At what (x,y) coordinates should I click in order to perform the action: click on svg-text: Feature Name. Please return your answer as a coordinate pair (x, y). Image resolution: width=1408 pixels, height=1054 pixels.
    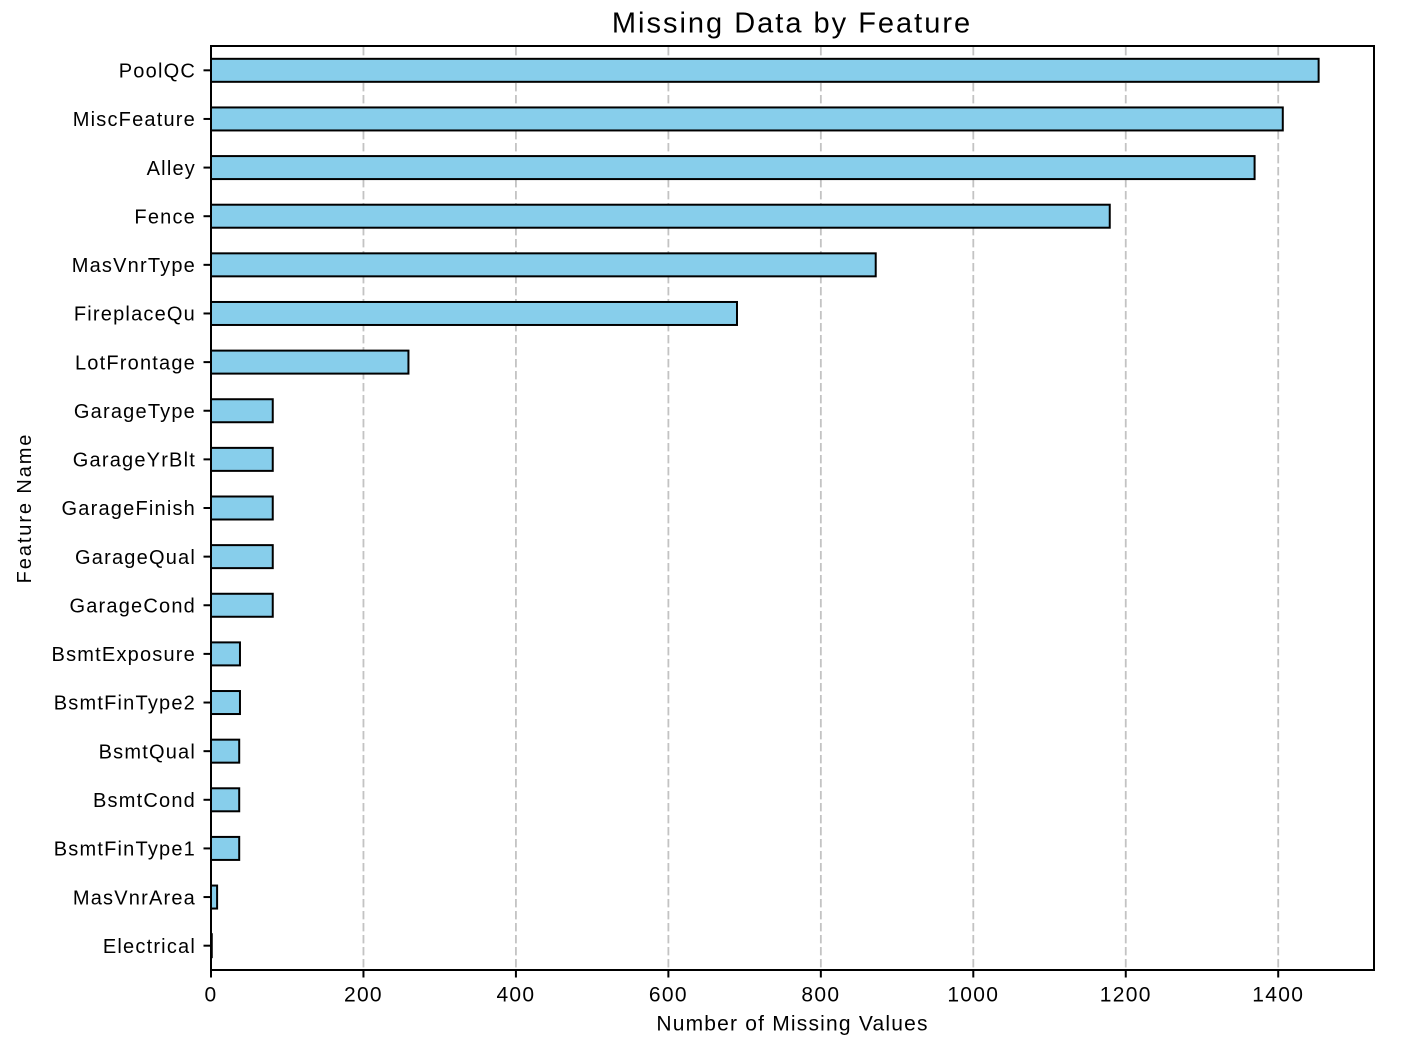
    Looking at the image, I should click on (25, 508).